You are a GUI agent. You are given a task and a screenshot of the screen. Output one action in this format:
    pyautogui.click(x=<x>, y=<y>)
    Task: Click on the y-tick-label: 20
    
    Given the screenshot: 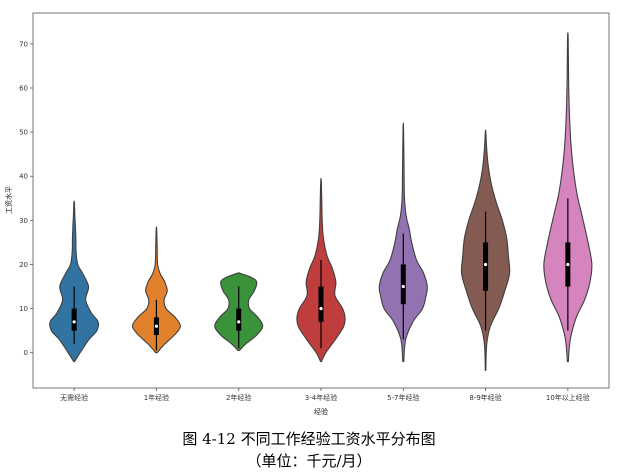 What is the action you would take?
    pyautogui.click(x=23, y=265)
    